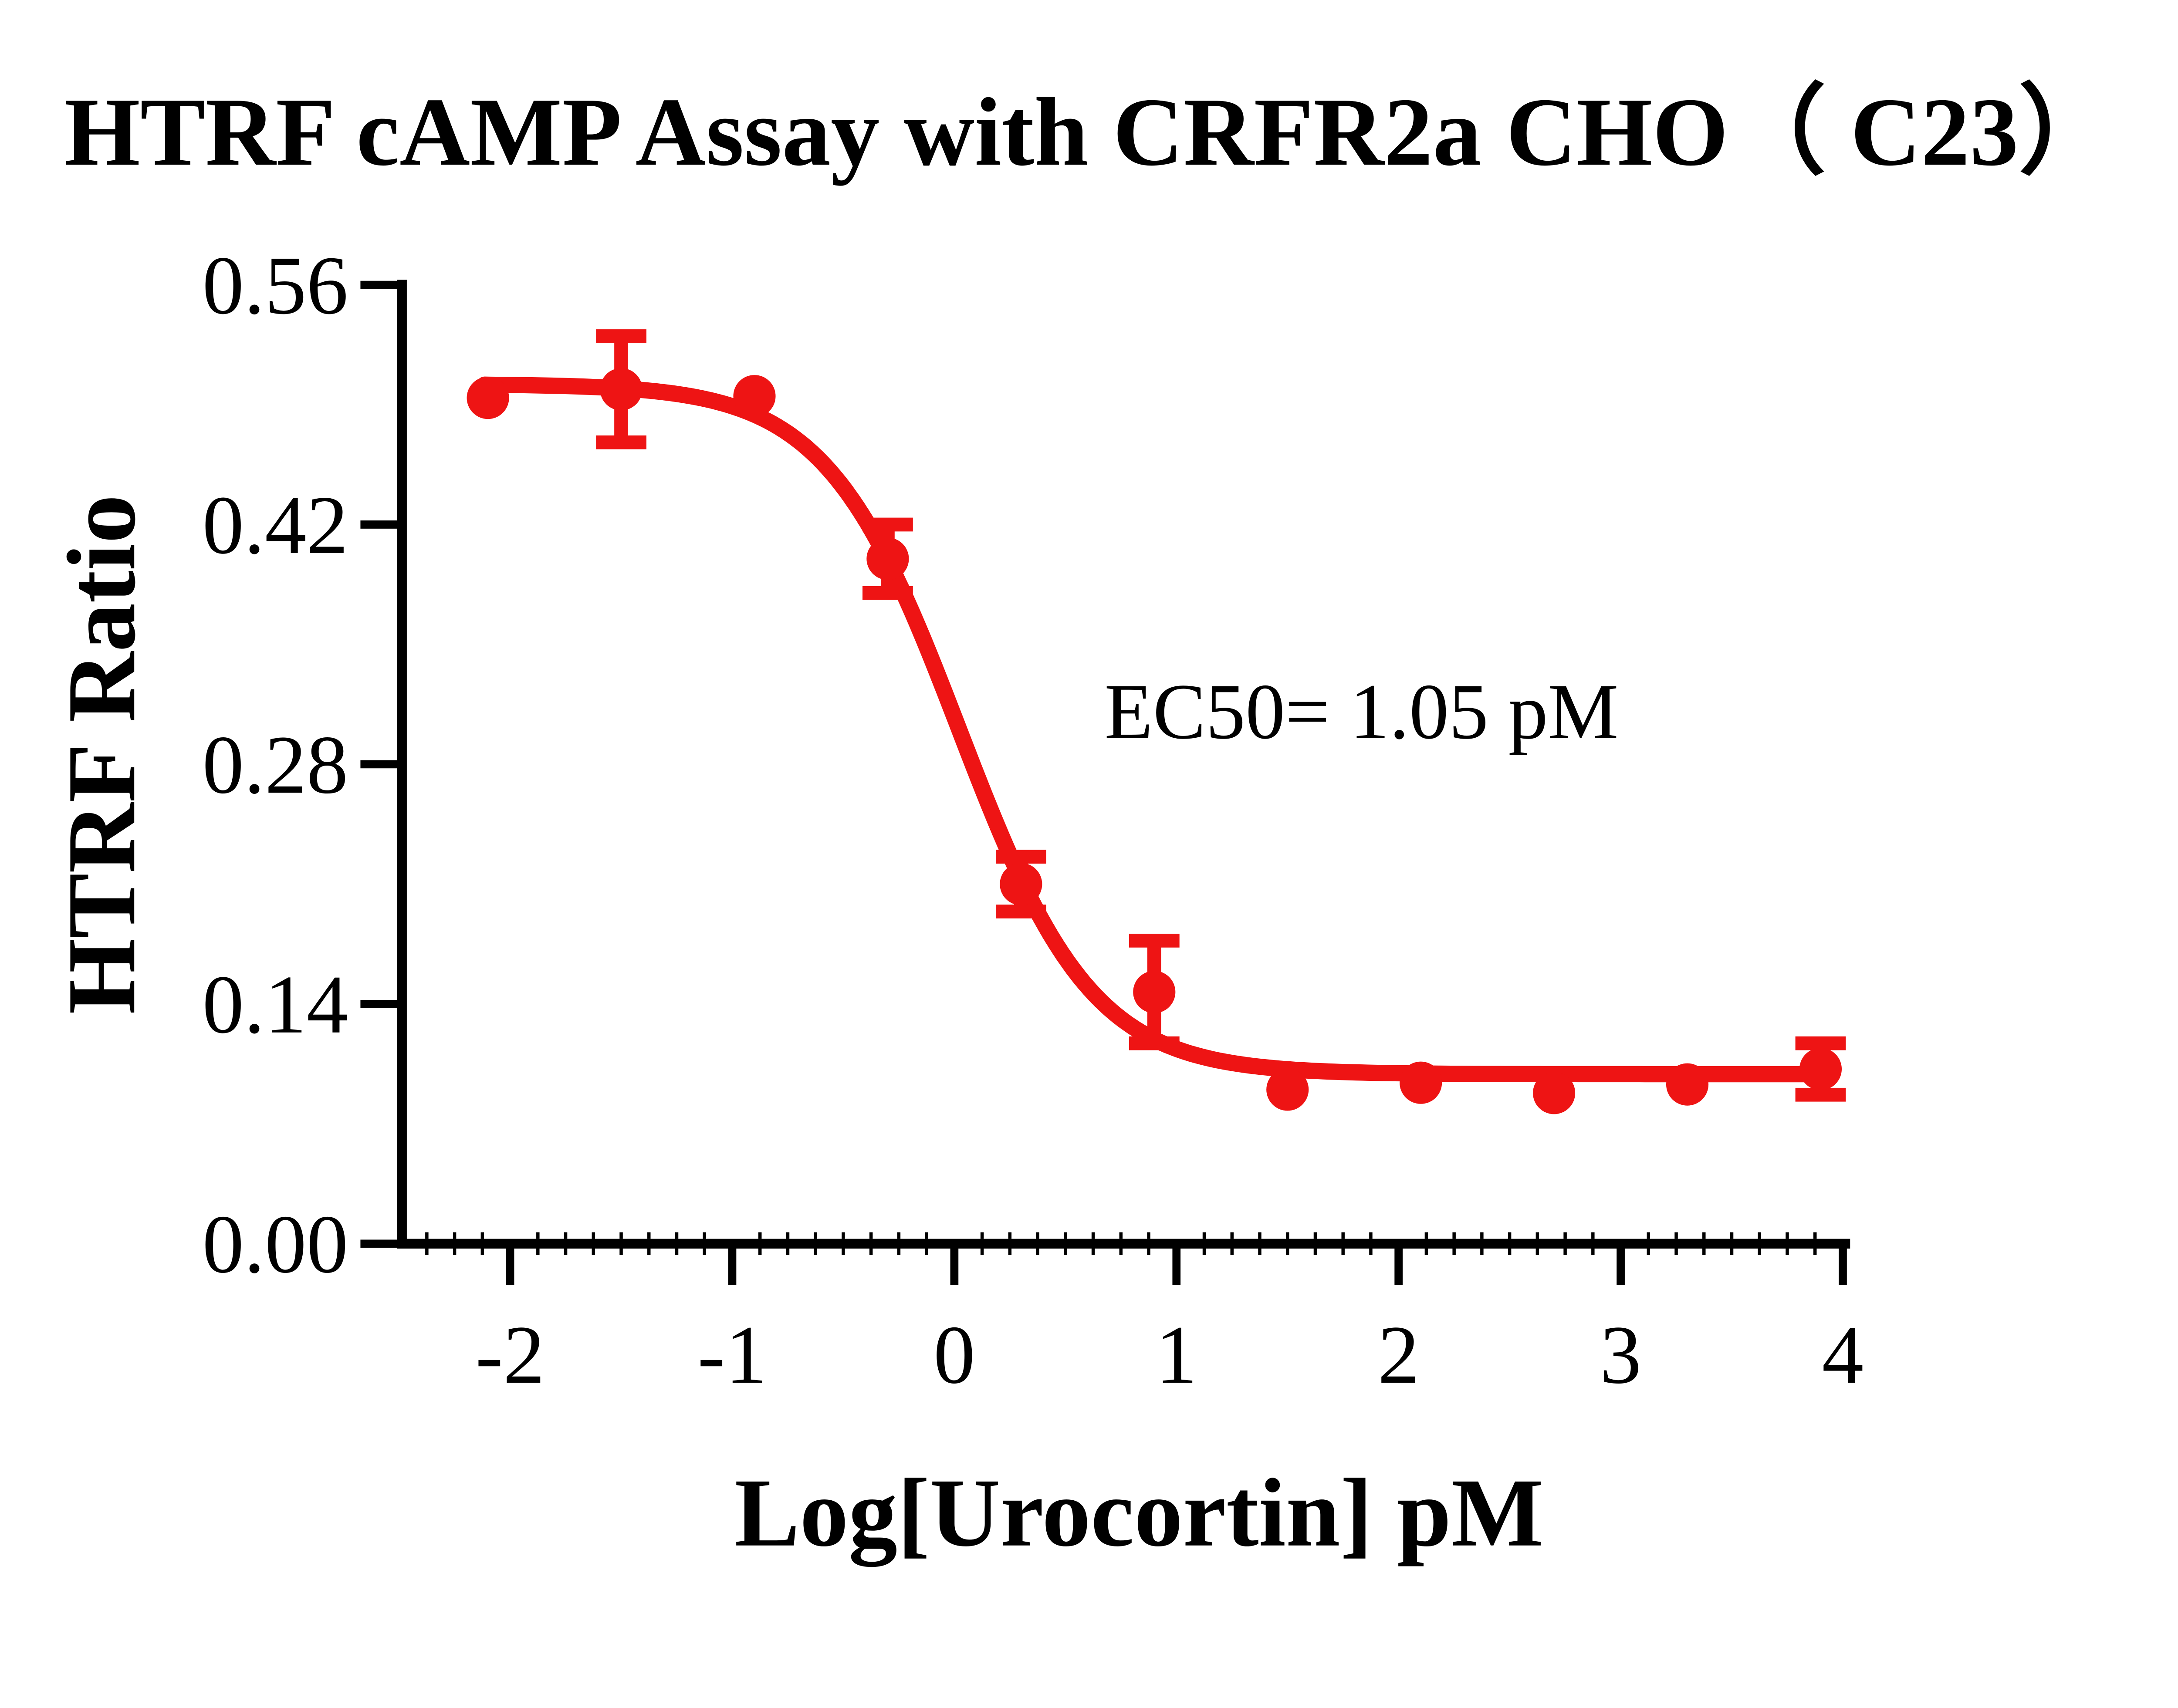 The height and width of the screenshot is (1708, 2178). I want to click on x-tick-label: 1, so click(1176, 1355).